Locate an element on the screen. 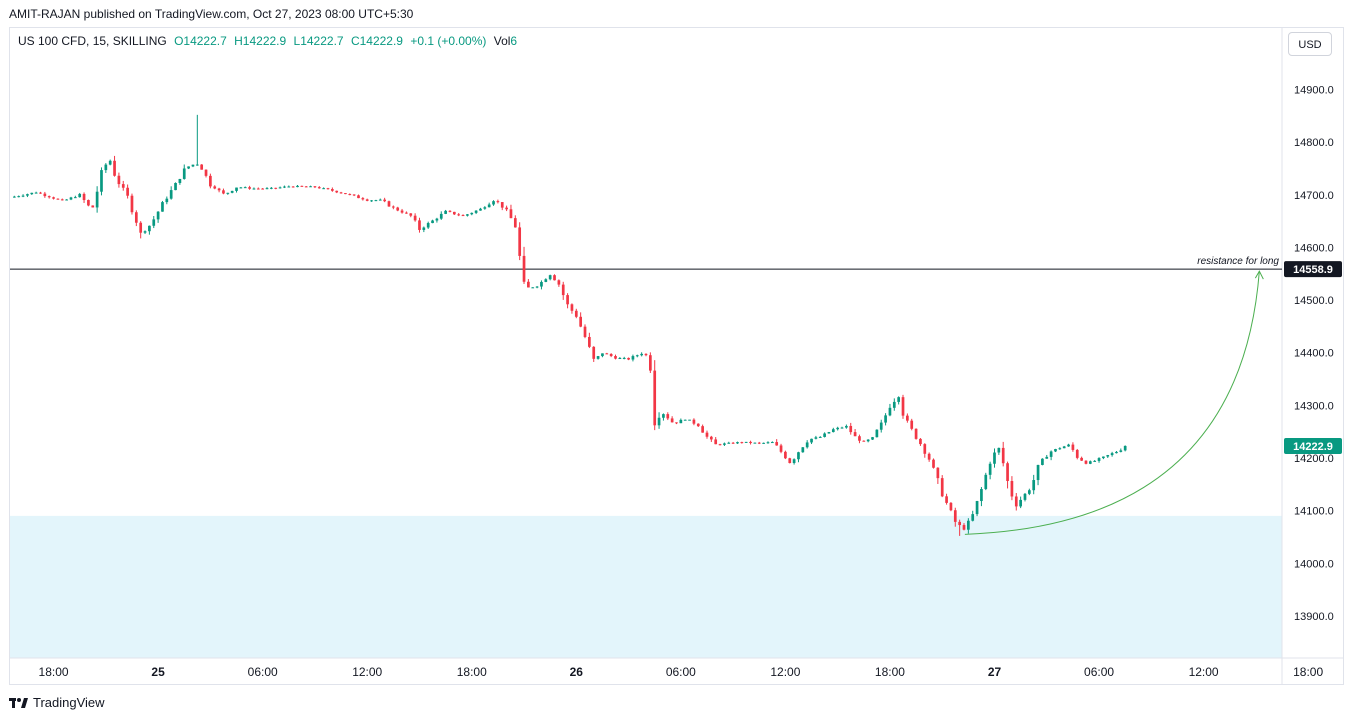  tradingview-footer: TradingView is located at coordinates (57, 702).